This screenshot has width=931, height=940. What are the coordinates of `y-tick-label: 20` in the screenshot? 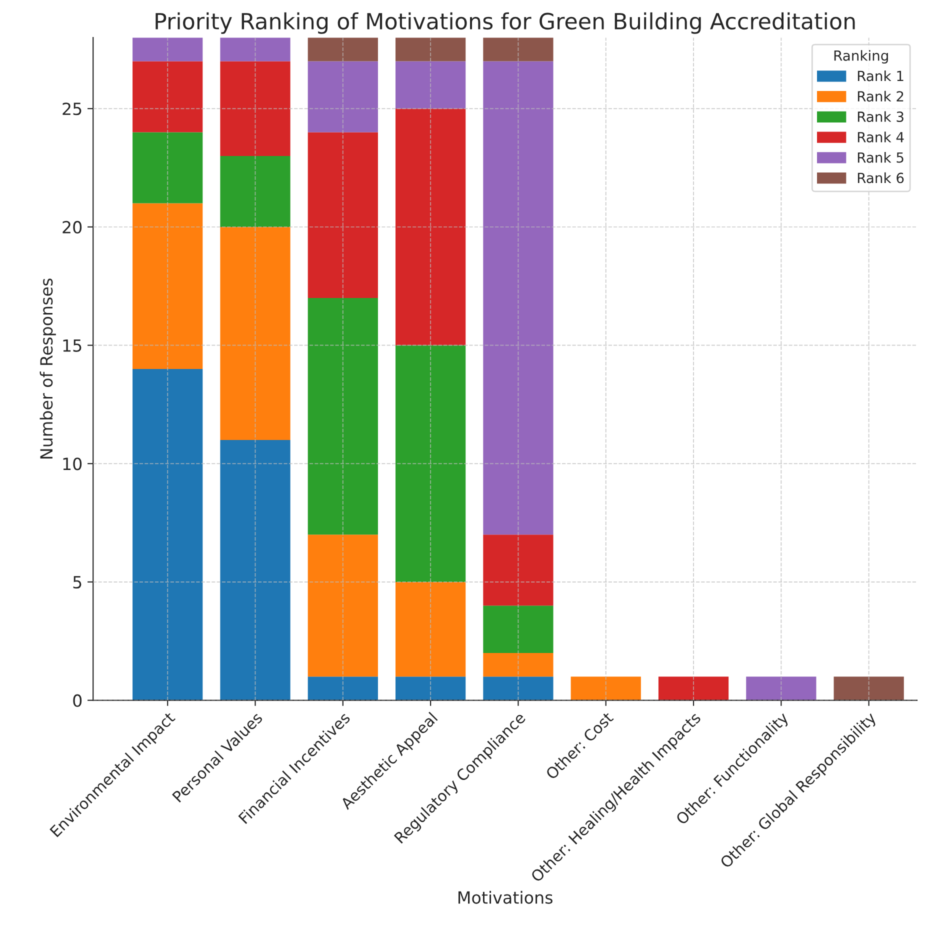 It's located at (72, 227).